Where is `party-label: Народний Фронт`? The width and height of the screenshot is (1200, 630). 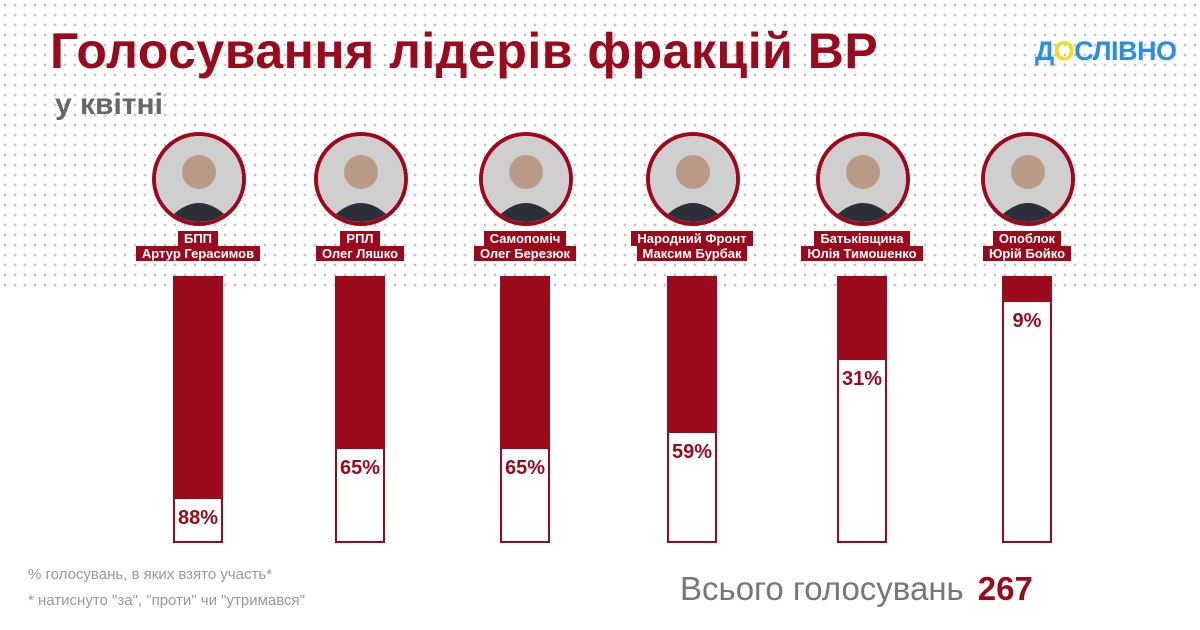 party-label: Народний Фронт is located at coordinates (692, 238).